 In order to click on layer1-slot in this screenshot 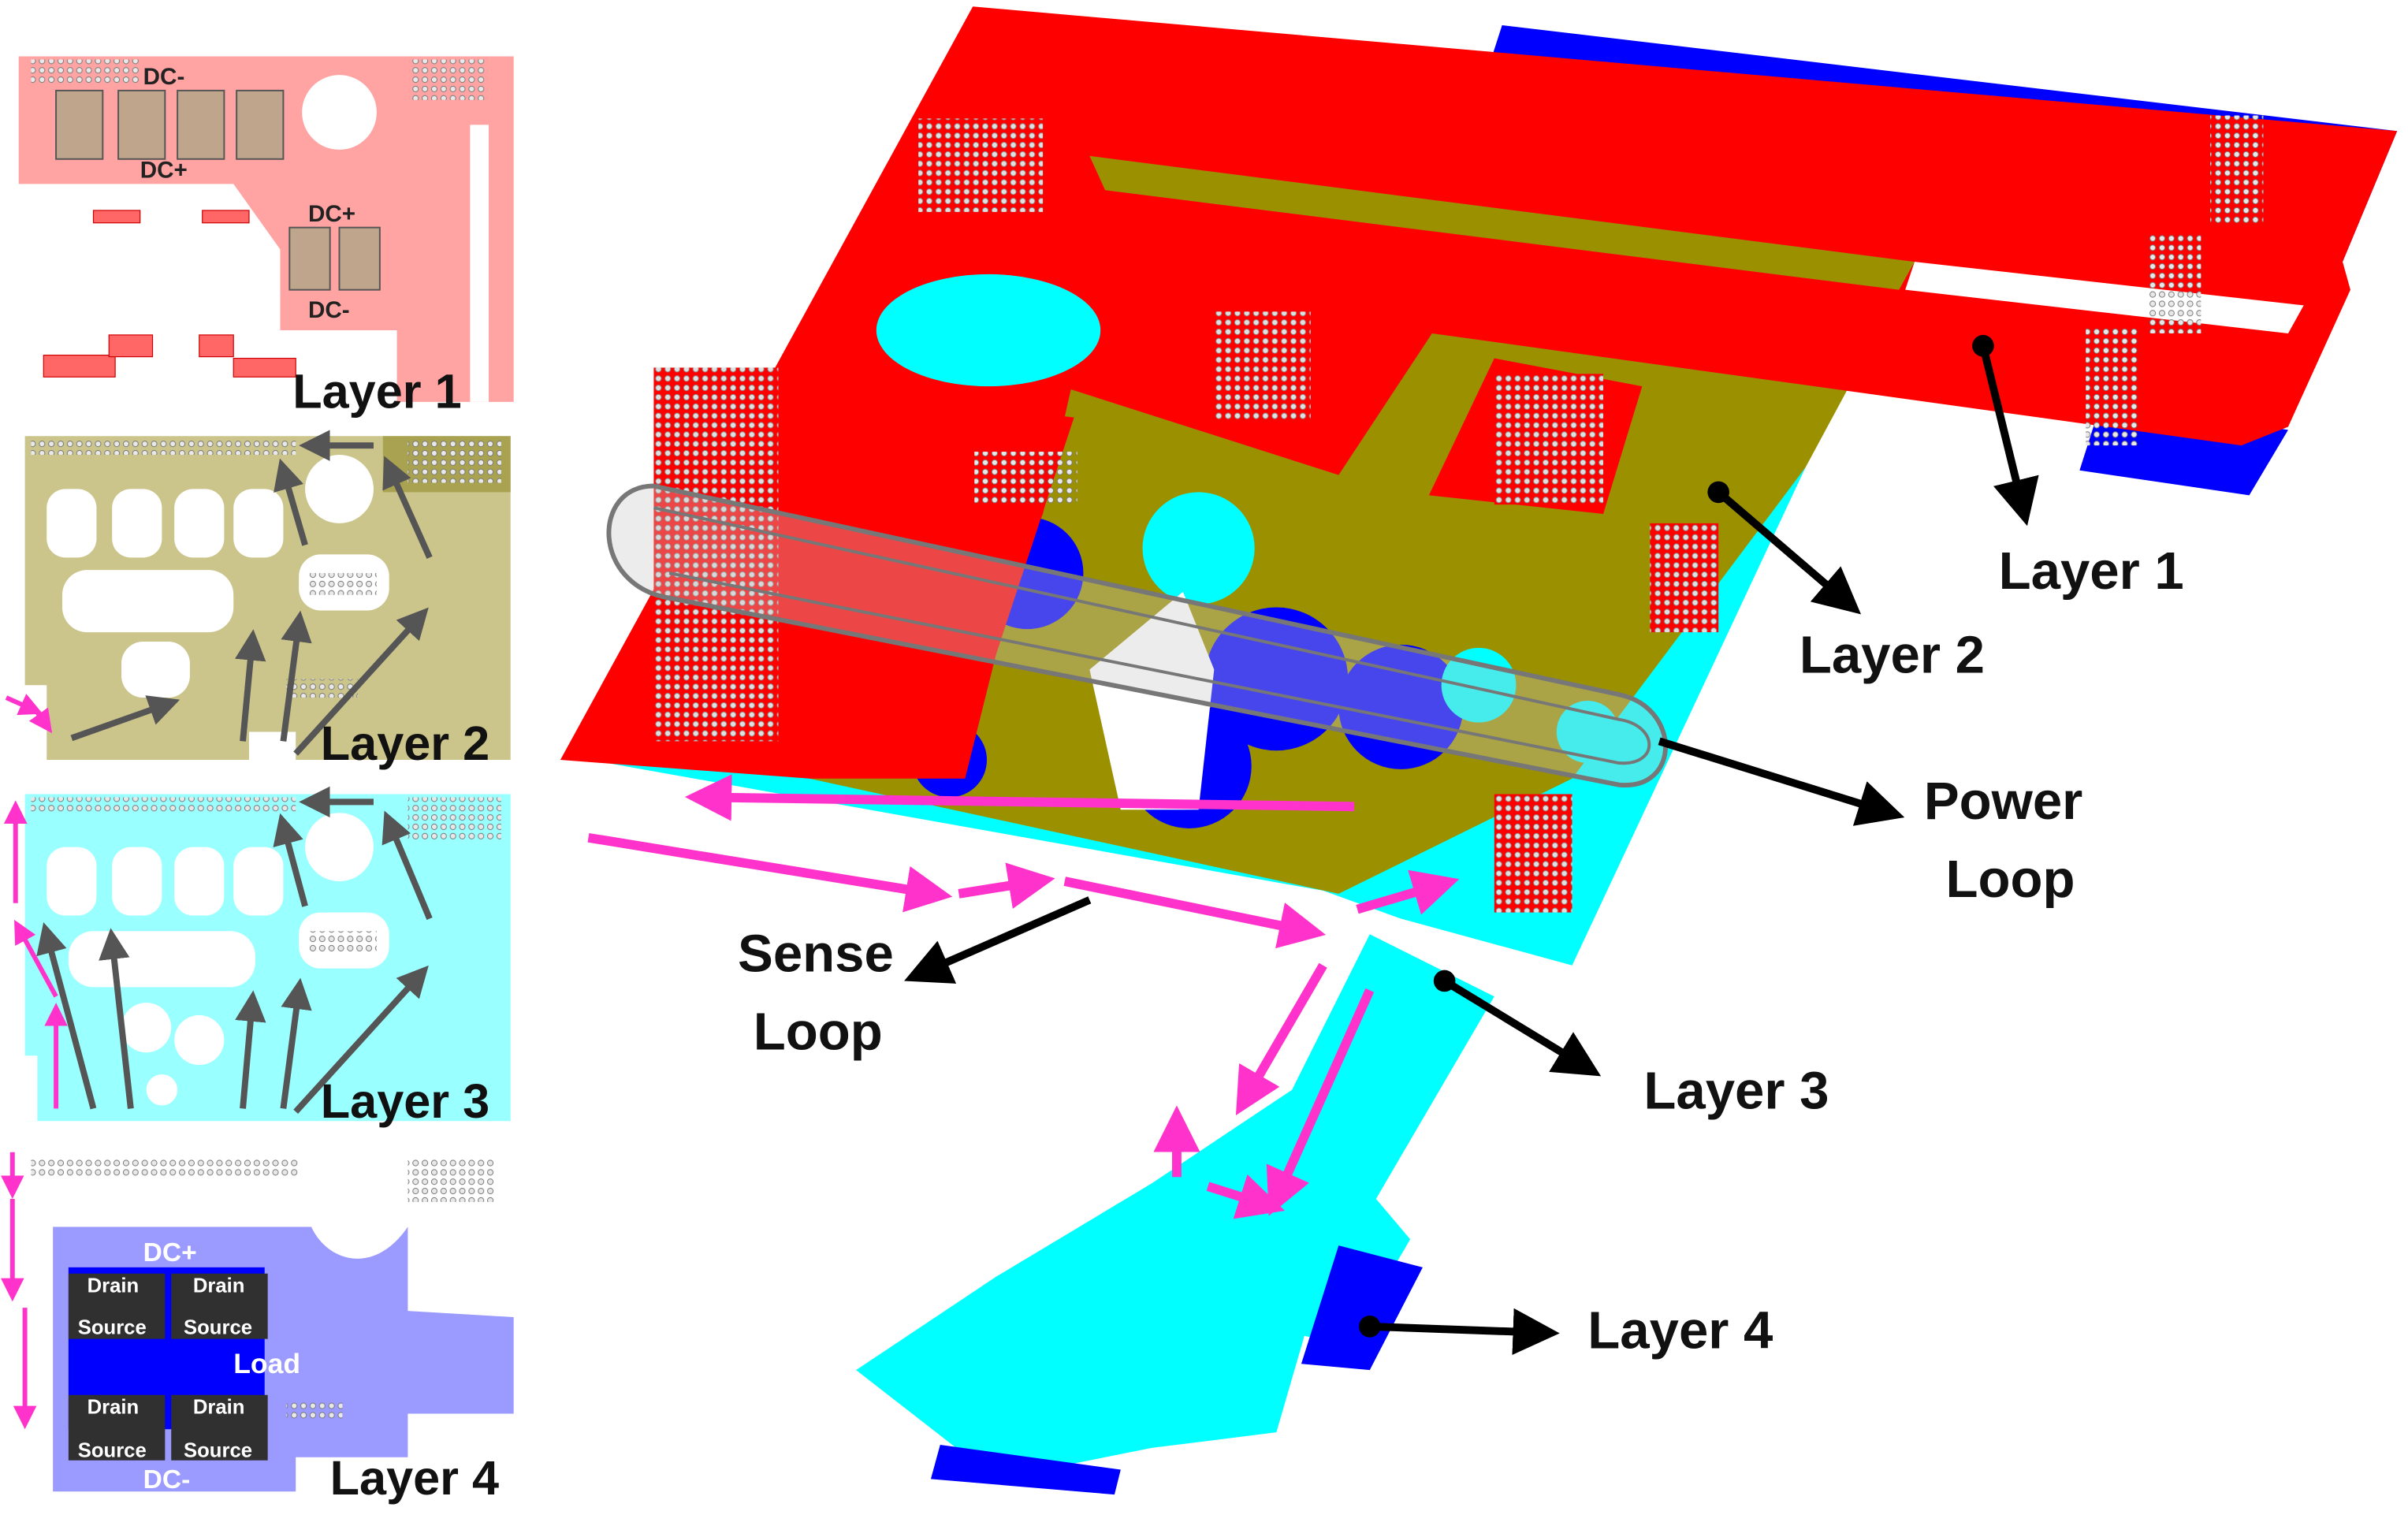, I will do `click(479, 263)`.